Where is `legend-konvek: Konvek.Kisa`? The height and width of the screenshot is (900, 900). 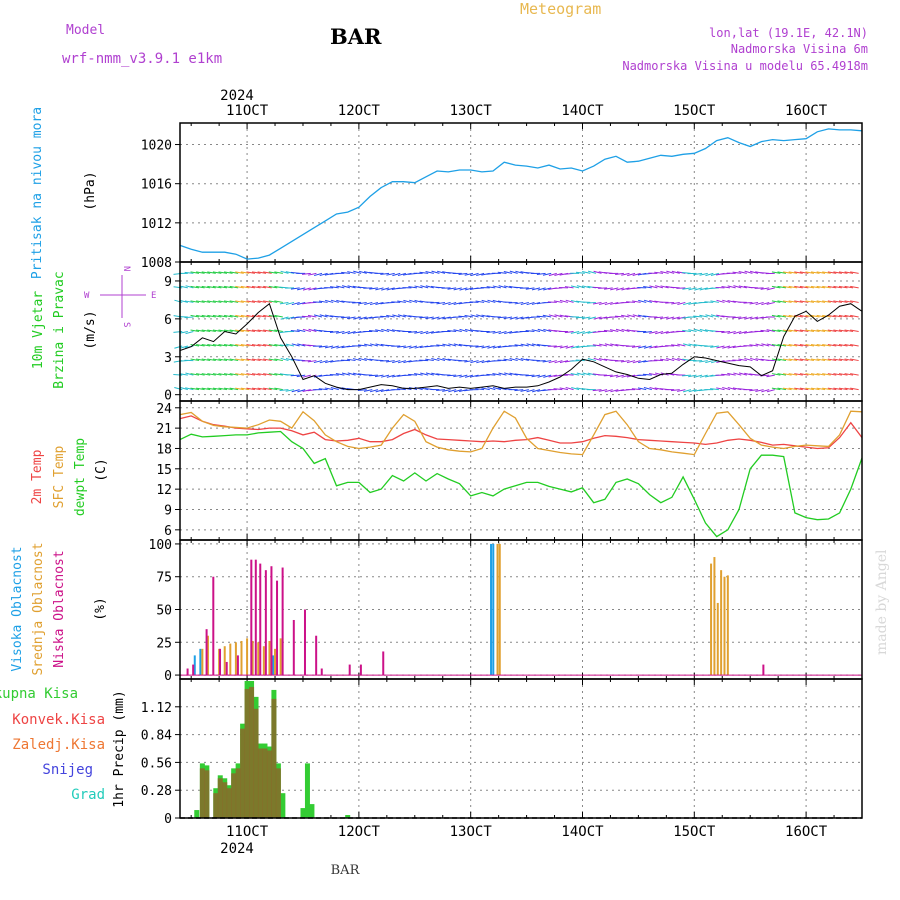 legend-konvek: Konvek.Kisa is located at coordinates (58, 720).